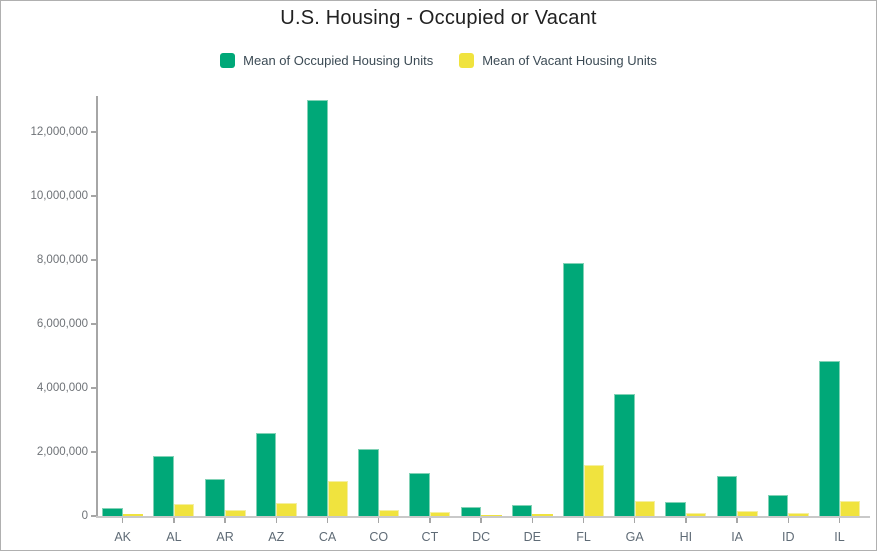 This screenshot has width=877, height=551. Describe the element at coordinates (532, 537) in the screenshot. I see `x-axis-label-DE: DE` at that location.